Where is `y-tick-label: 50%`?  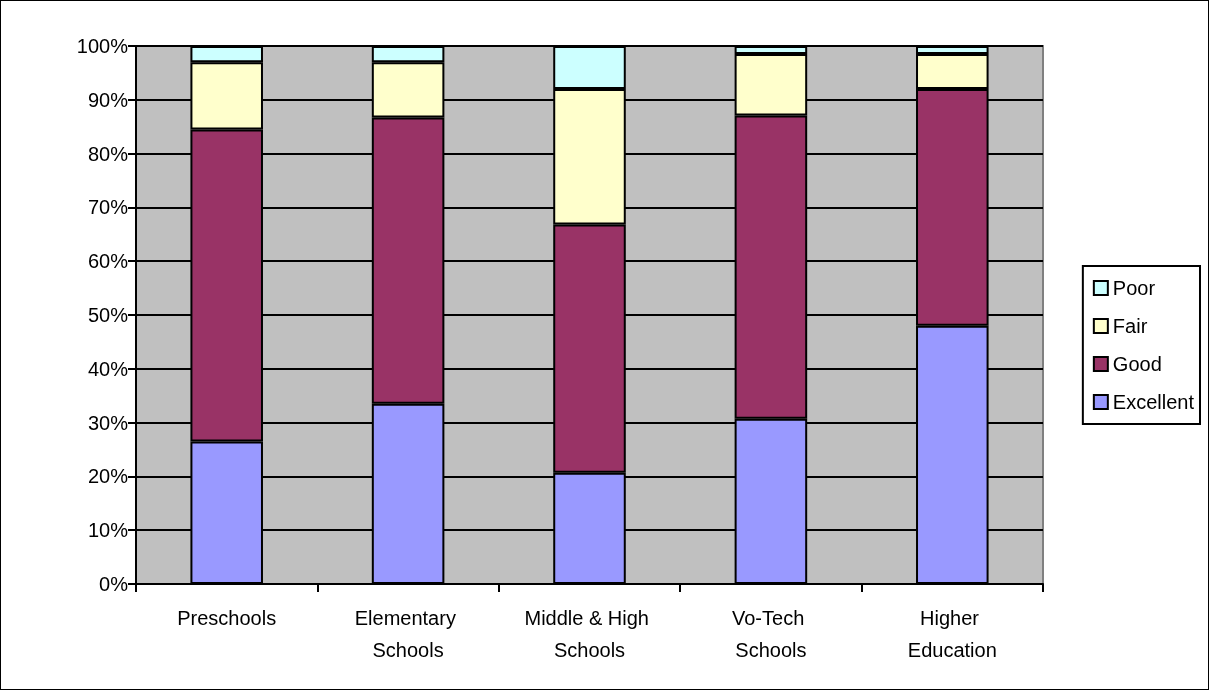
y-tick-label: 50% is located at coordinates (108, 315).